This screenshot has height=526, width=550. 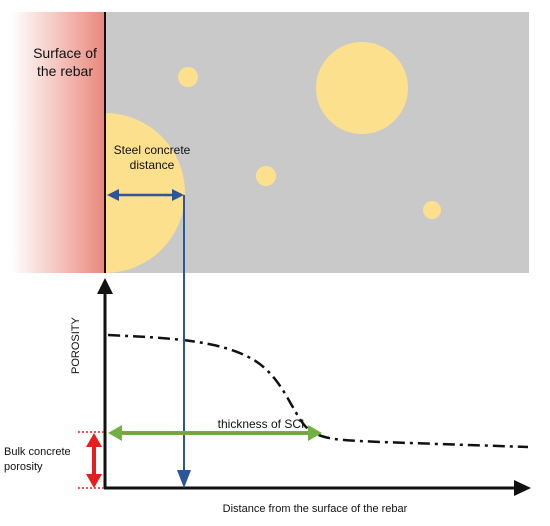 I want to click on bulk-porosity-arrowhead-up-icon, so click(x=94, y=440).